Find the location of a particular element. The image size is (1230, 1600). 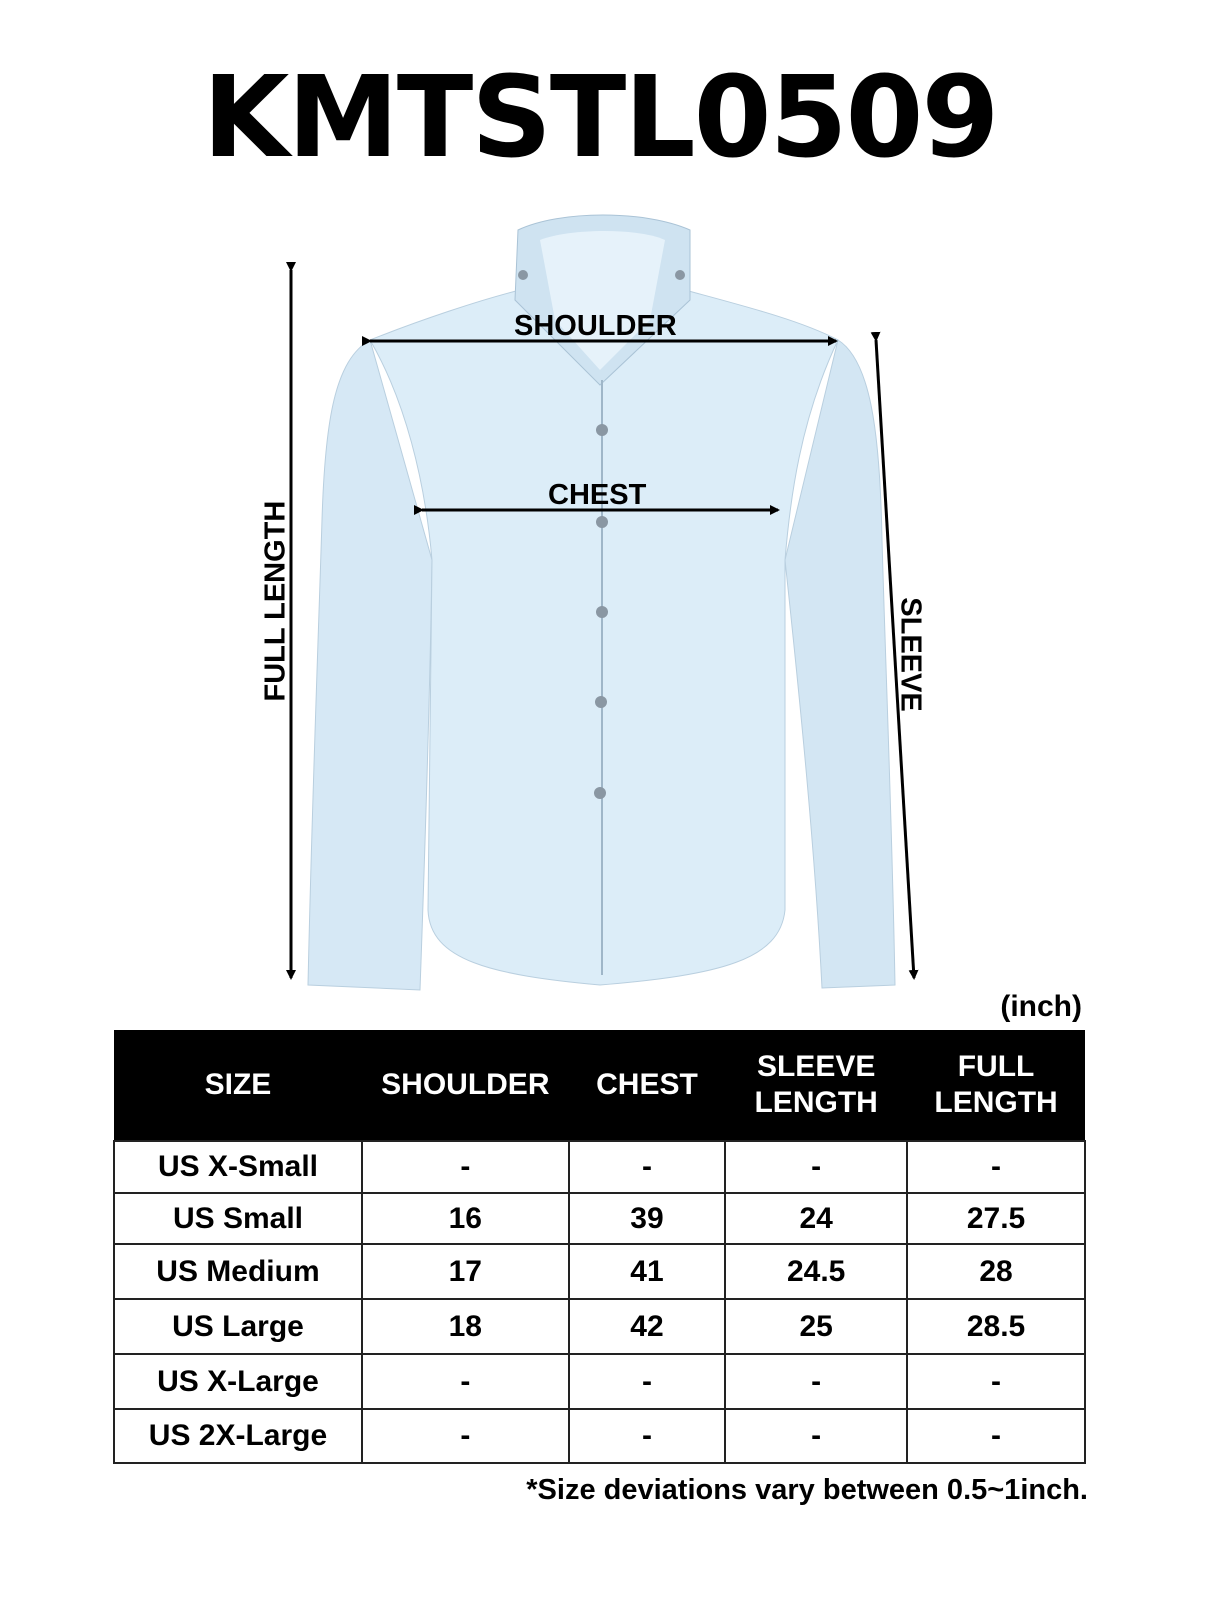

header-sleeve-length: SLEEVE LENGTH is located at coordinates (816, 1085).